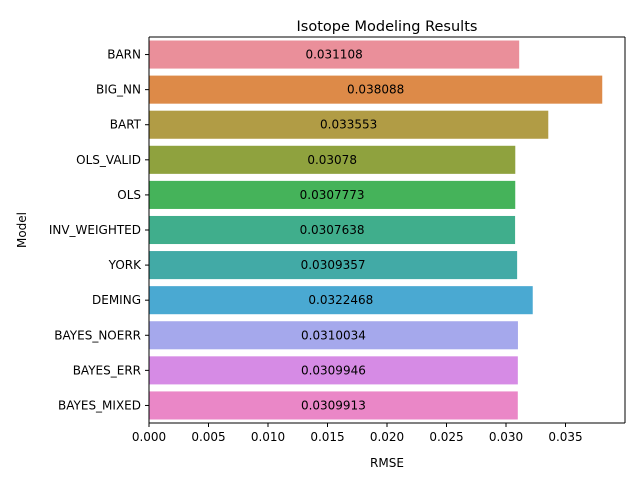 This screenshot has width=640, height=480. I want to click on bar-bayes-err, so click(333, 370).